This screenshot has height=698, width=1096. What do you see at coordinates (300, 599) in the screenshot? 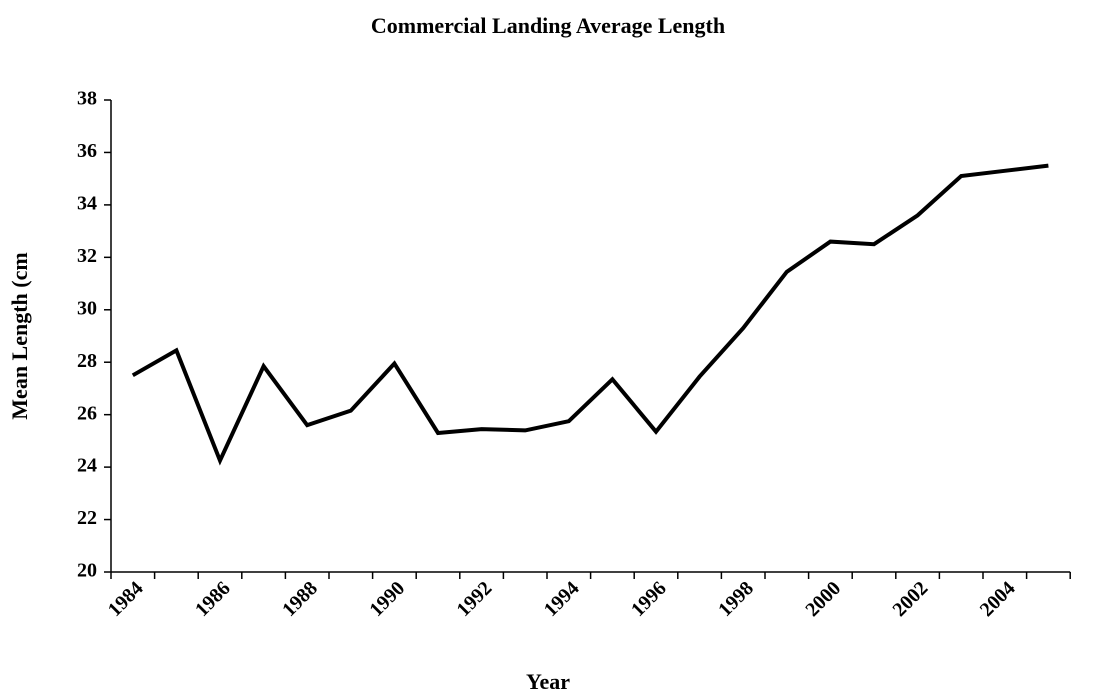
I see `x-tick-label: 1988` at bounding box center [300, 599].